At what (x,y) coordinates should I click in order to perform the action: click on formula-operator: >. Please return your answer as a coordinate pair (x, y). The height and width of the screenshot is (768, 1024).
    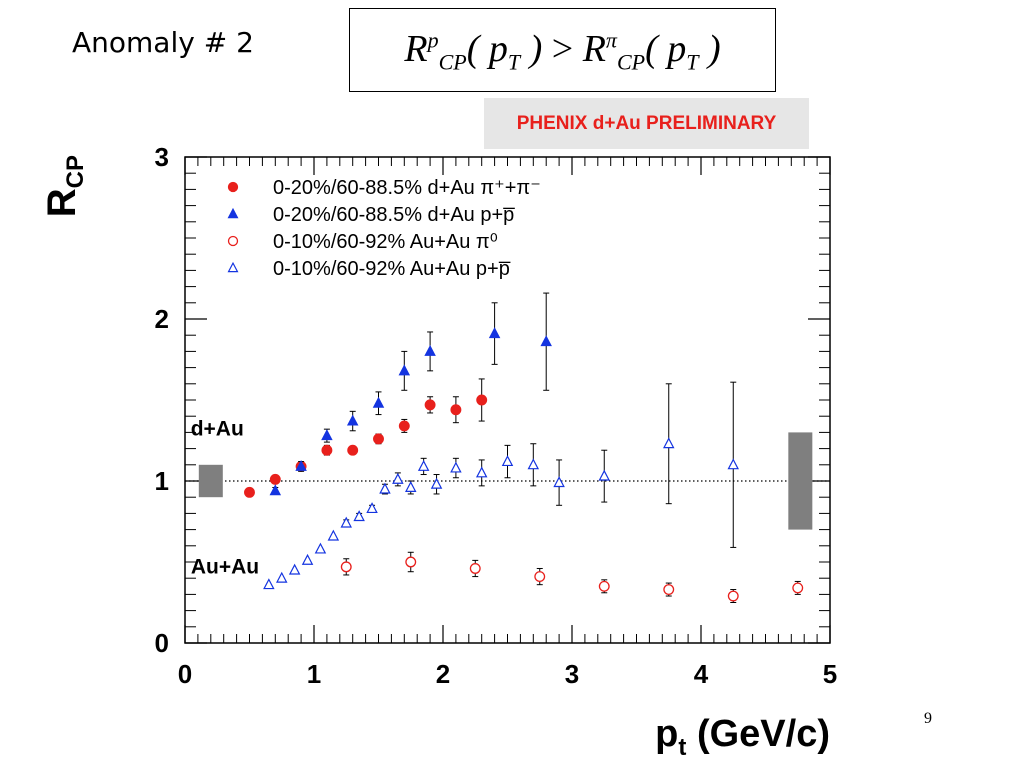
    Looking at the image, I should click on (562, 49).